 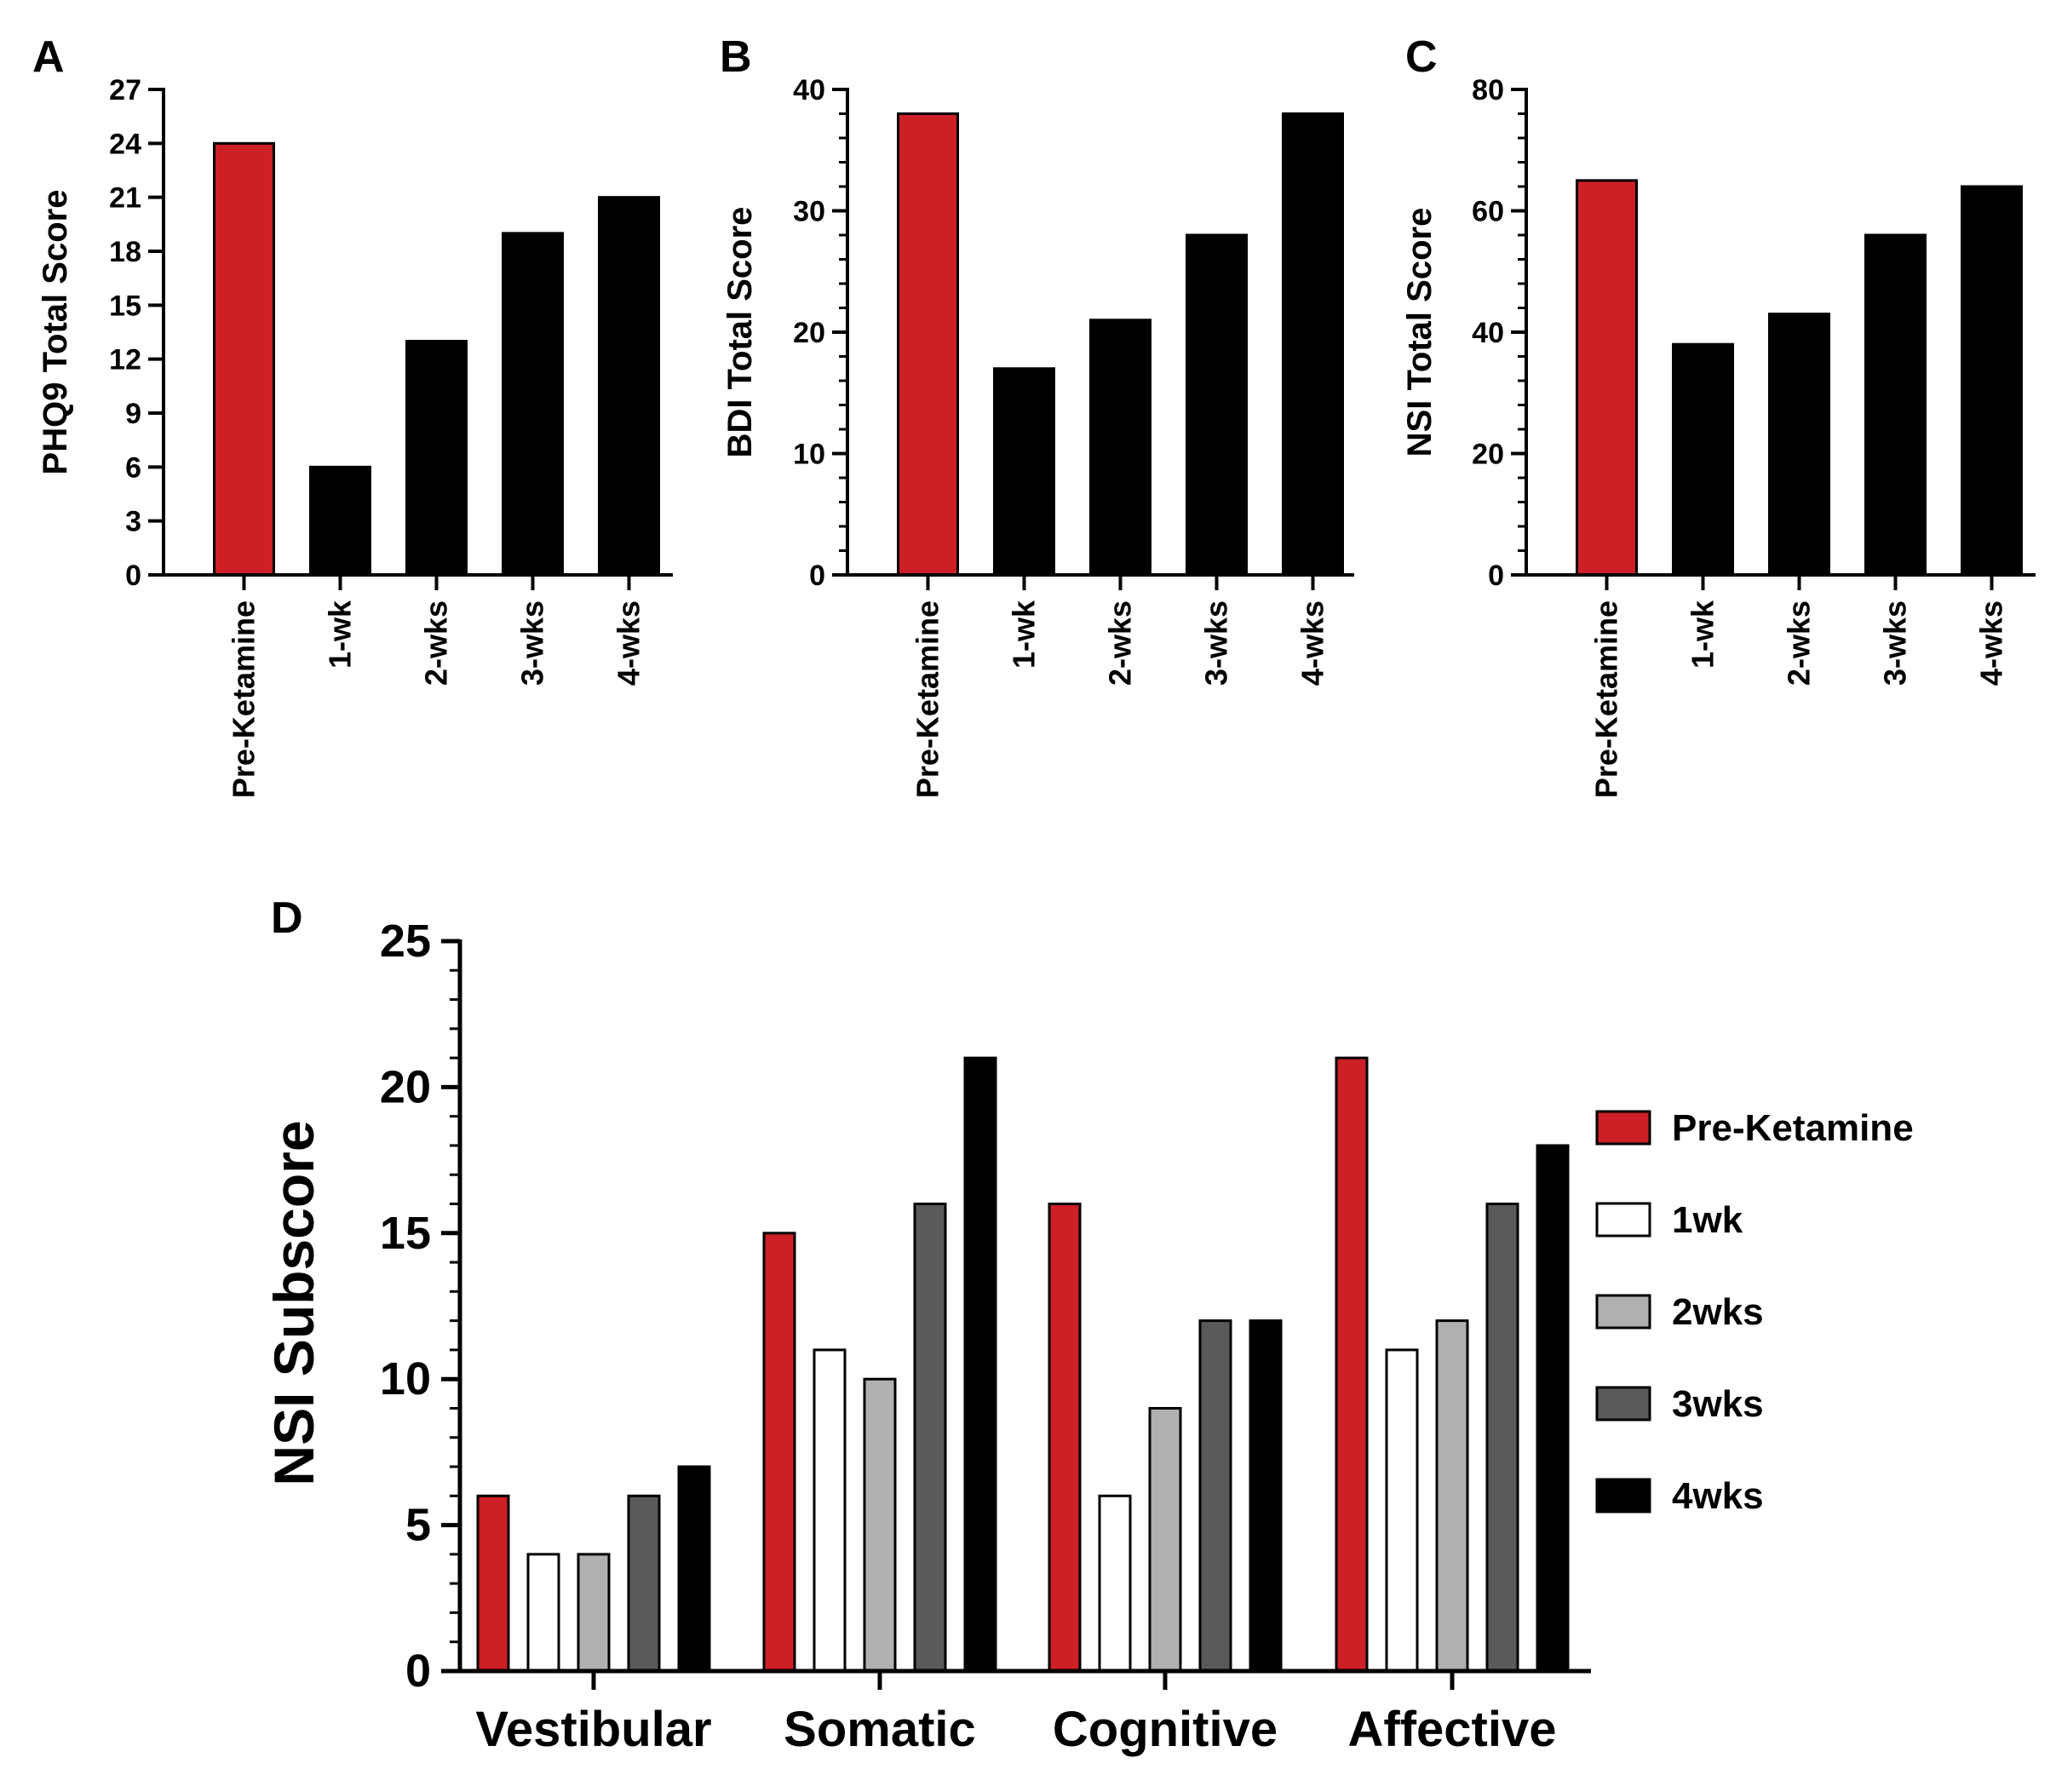 What do you see at coordinates (1115, 1583) in the screenshot?
I see `bar-d-1wk-cognitive` at bounding box center [1115, 1583].